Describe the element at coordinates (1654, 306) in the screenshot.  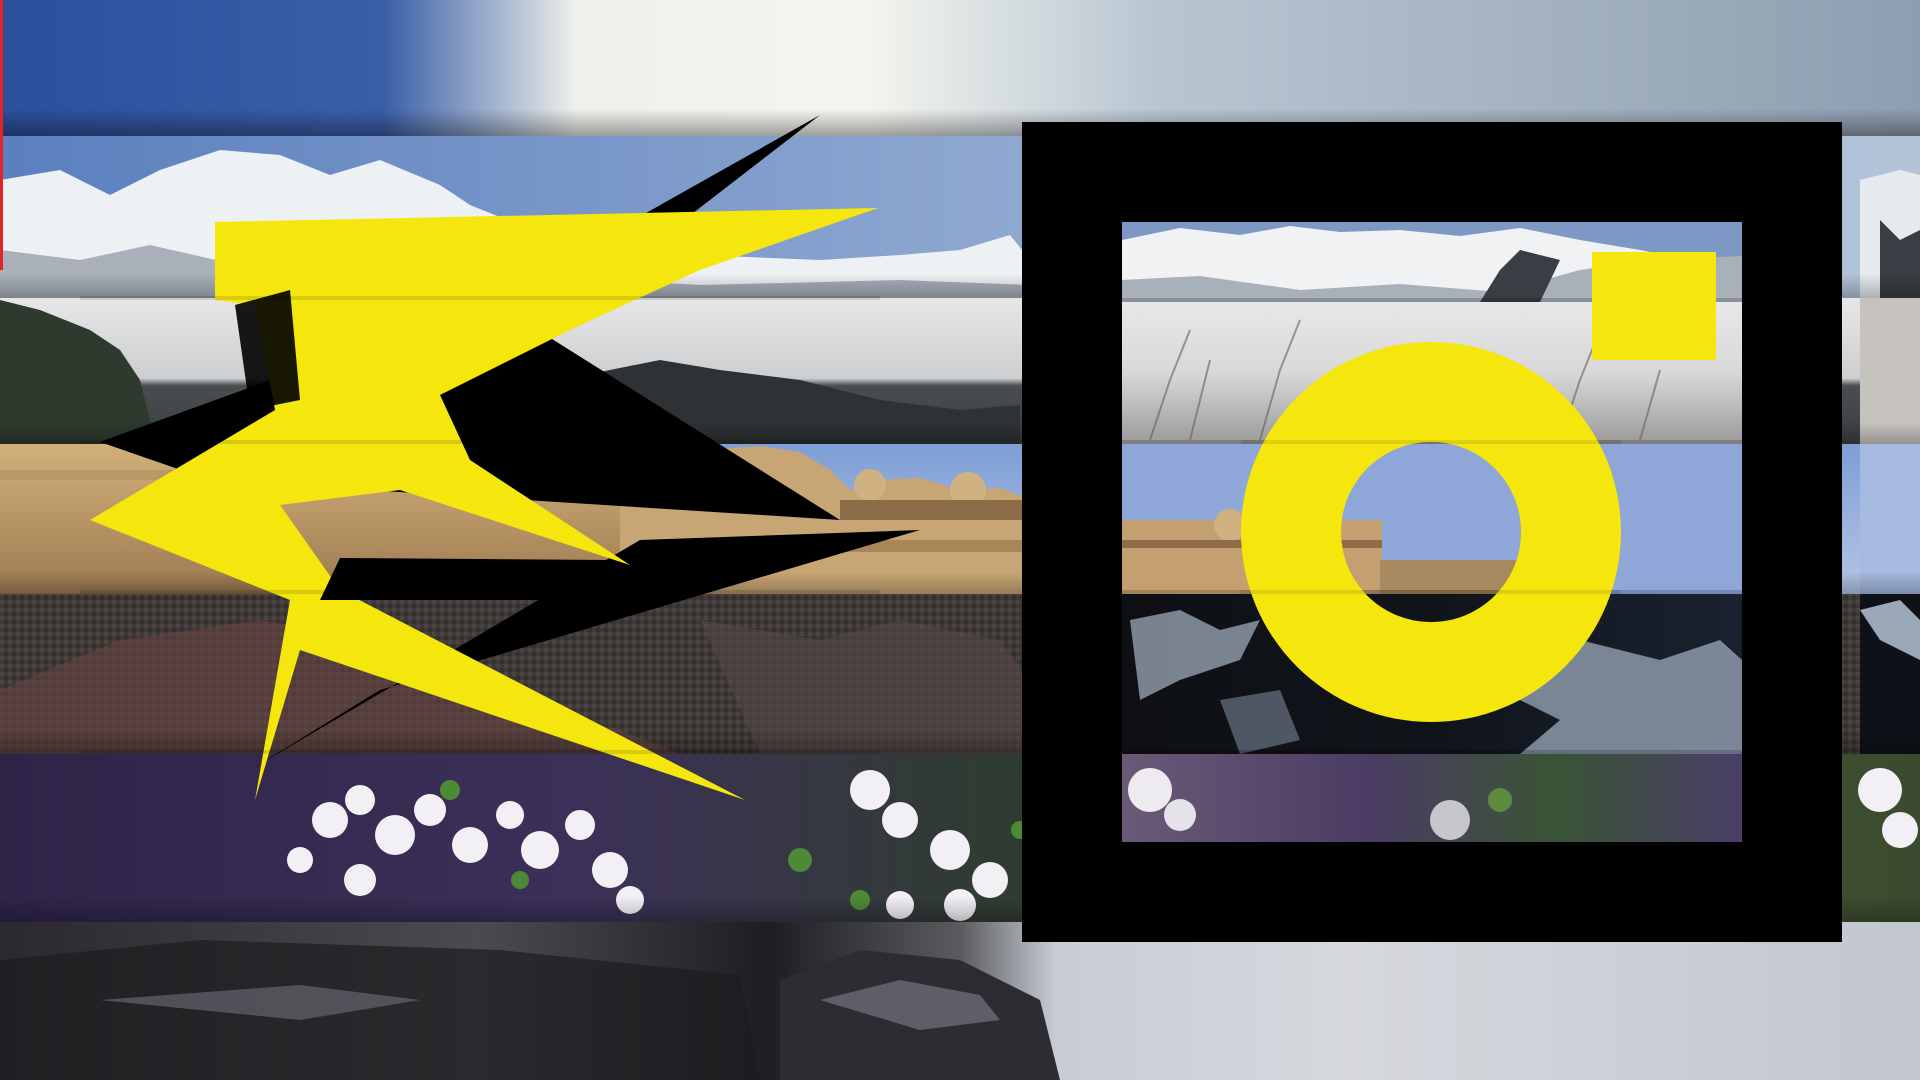
I see `flash-square` at that location.